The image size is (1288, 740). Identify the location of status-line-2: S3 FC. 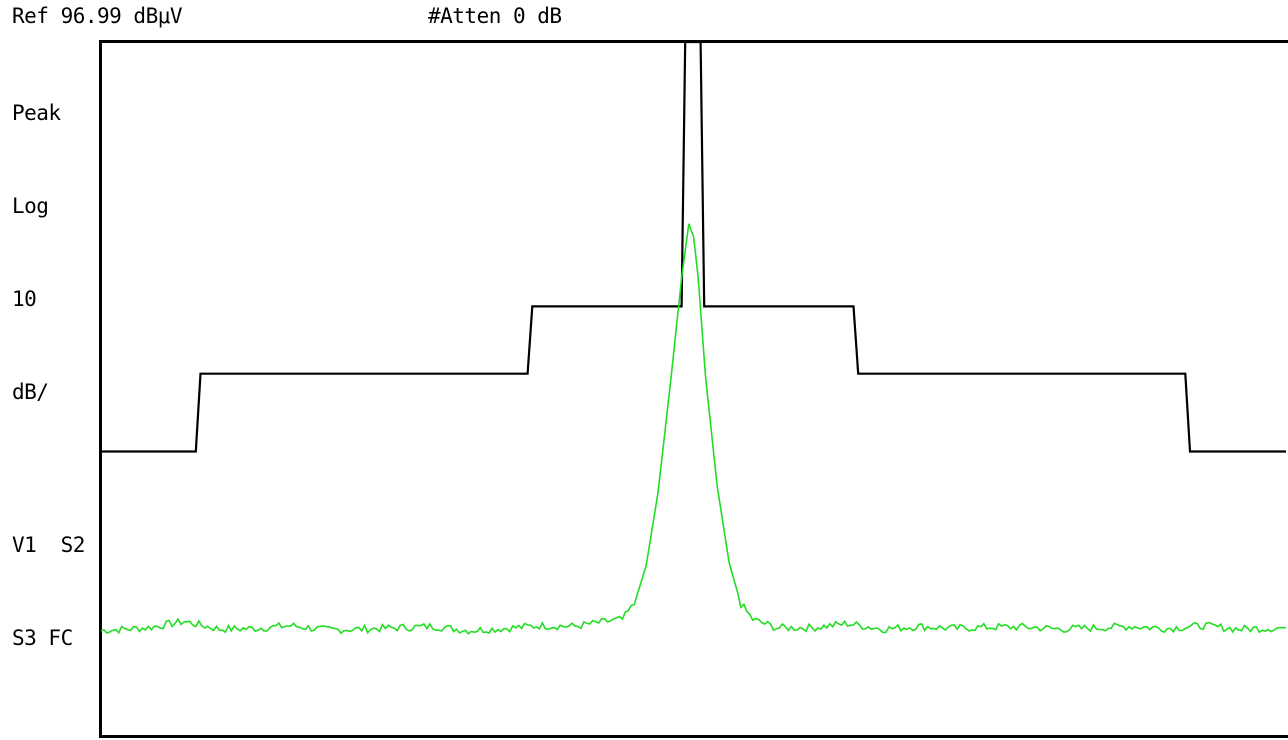
(42, 638).